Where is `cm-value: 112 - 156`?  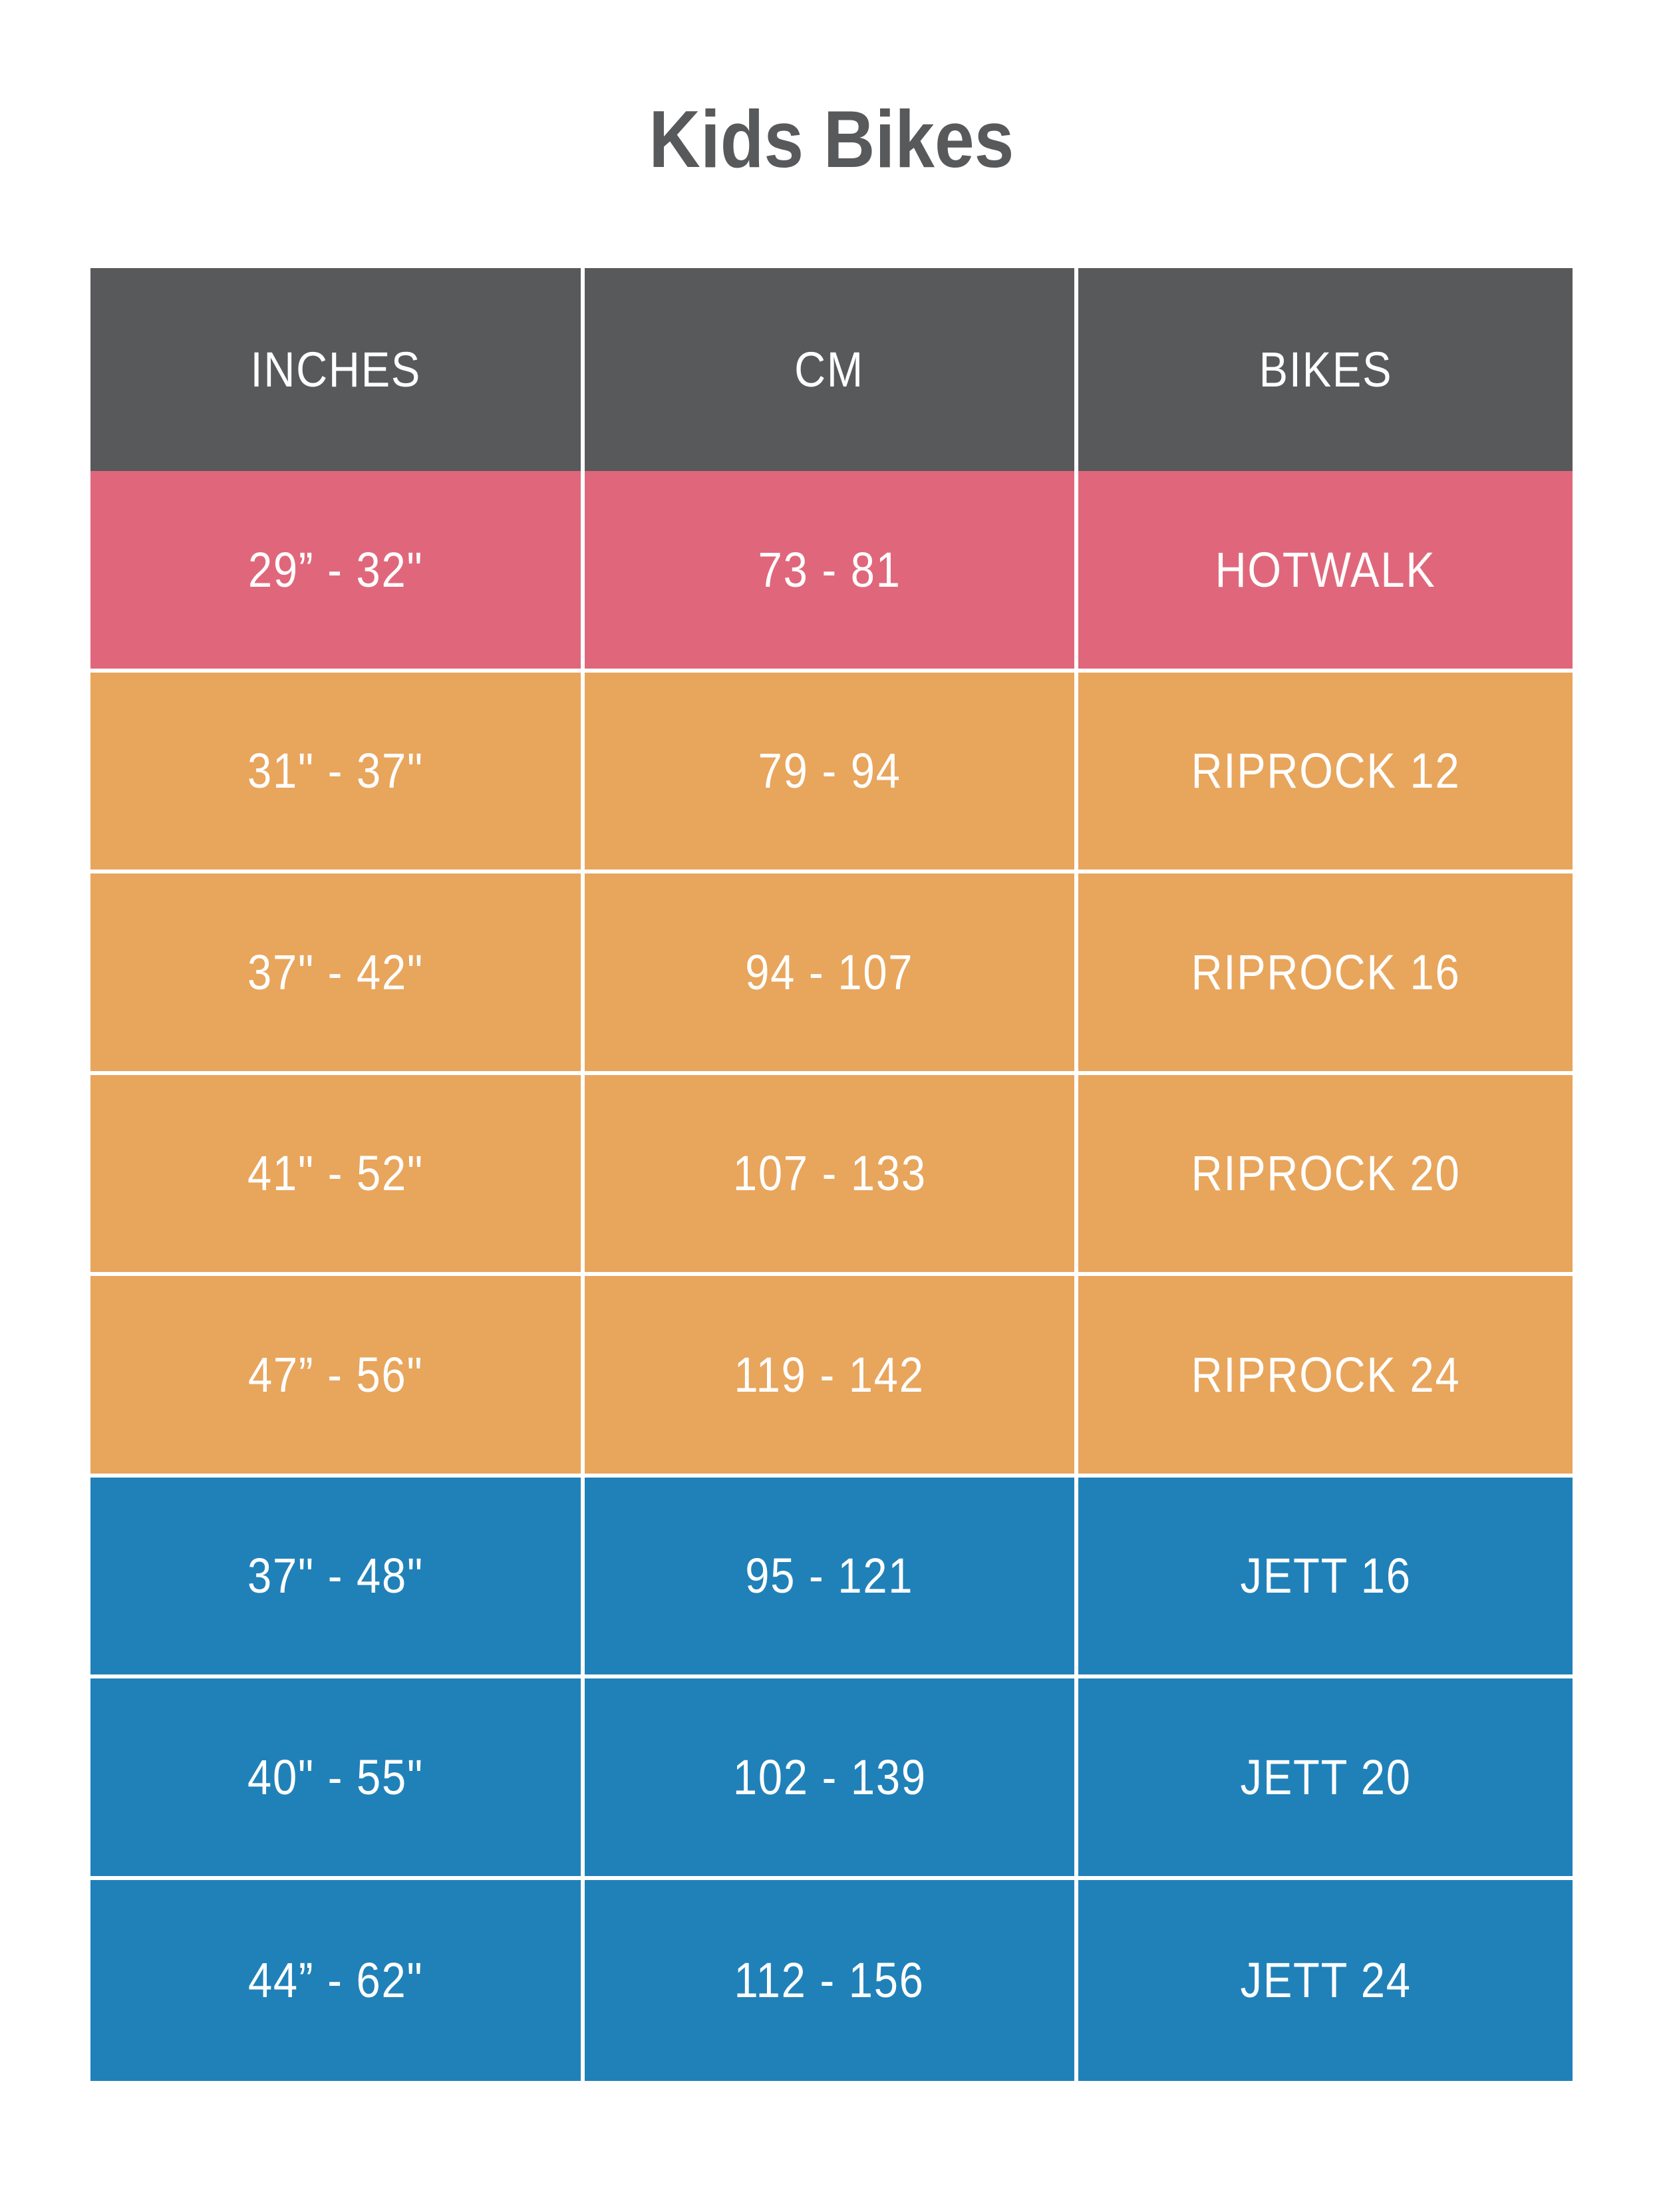
cm-value: 112 - 156 is located at coordinates (830, 1981).